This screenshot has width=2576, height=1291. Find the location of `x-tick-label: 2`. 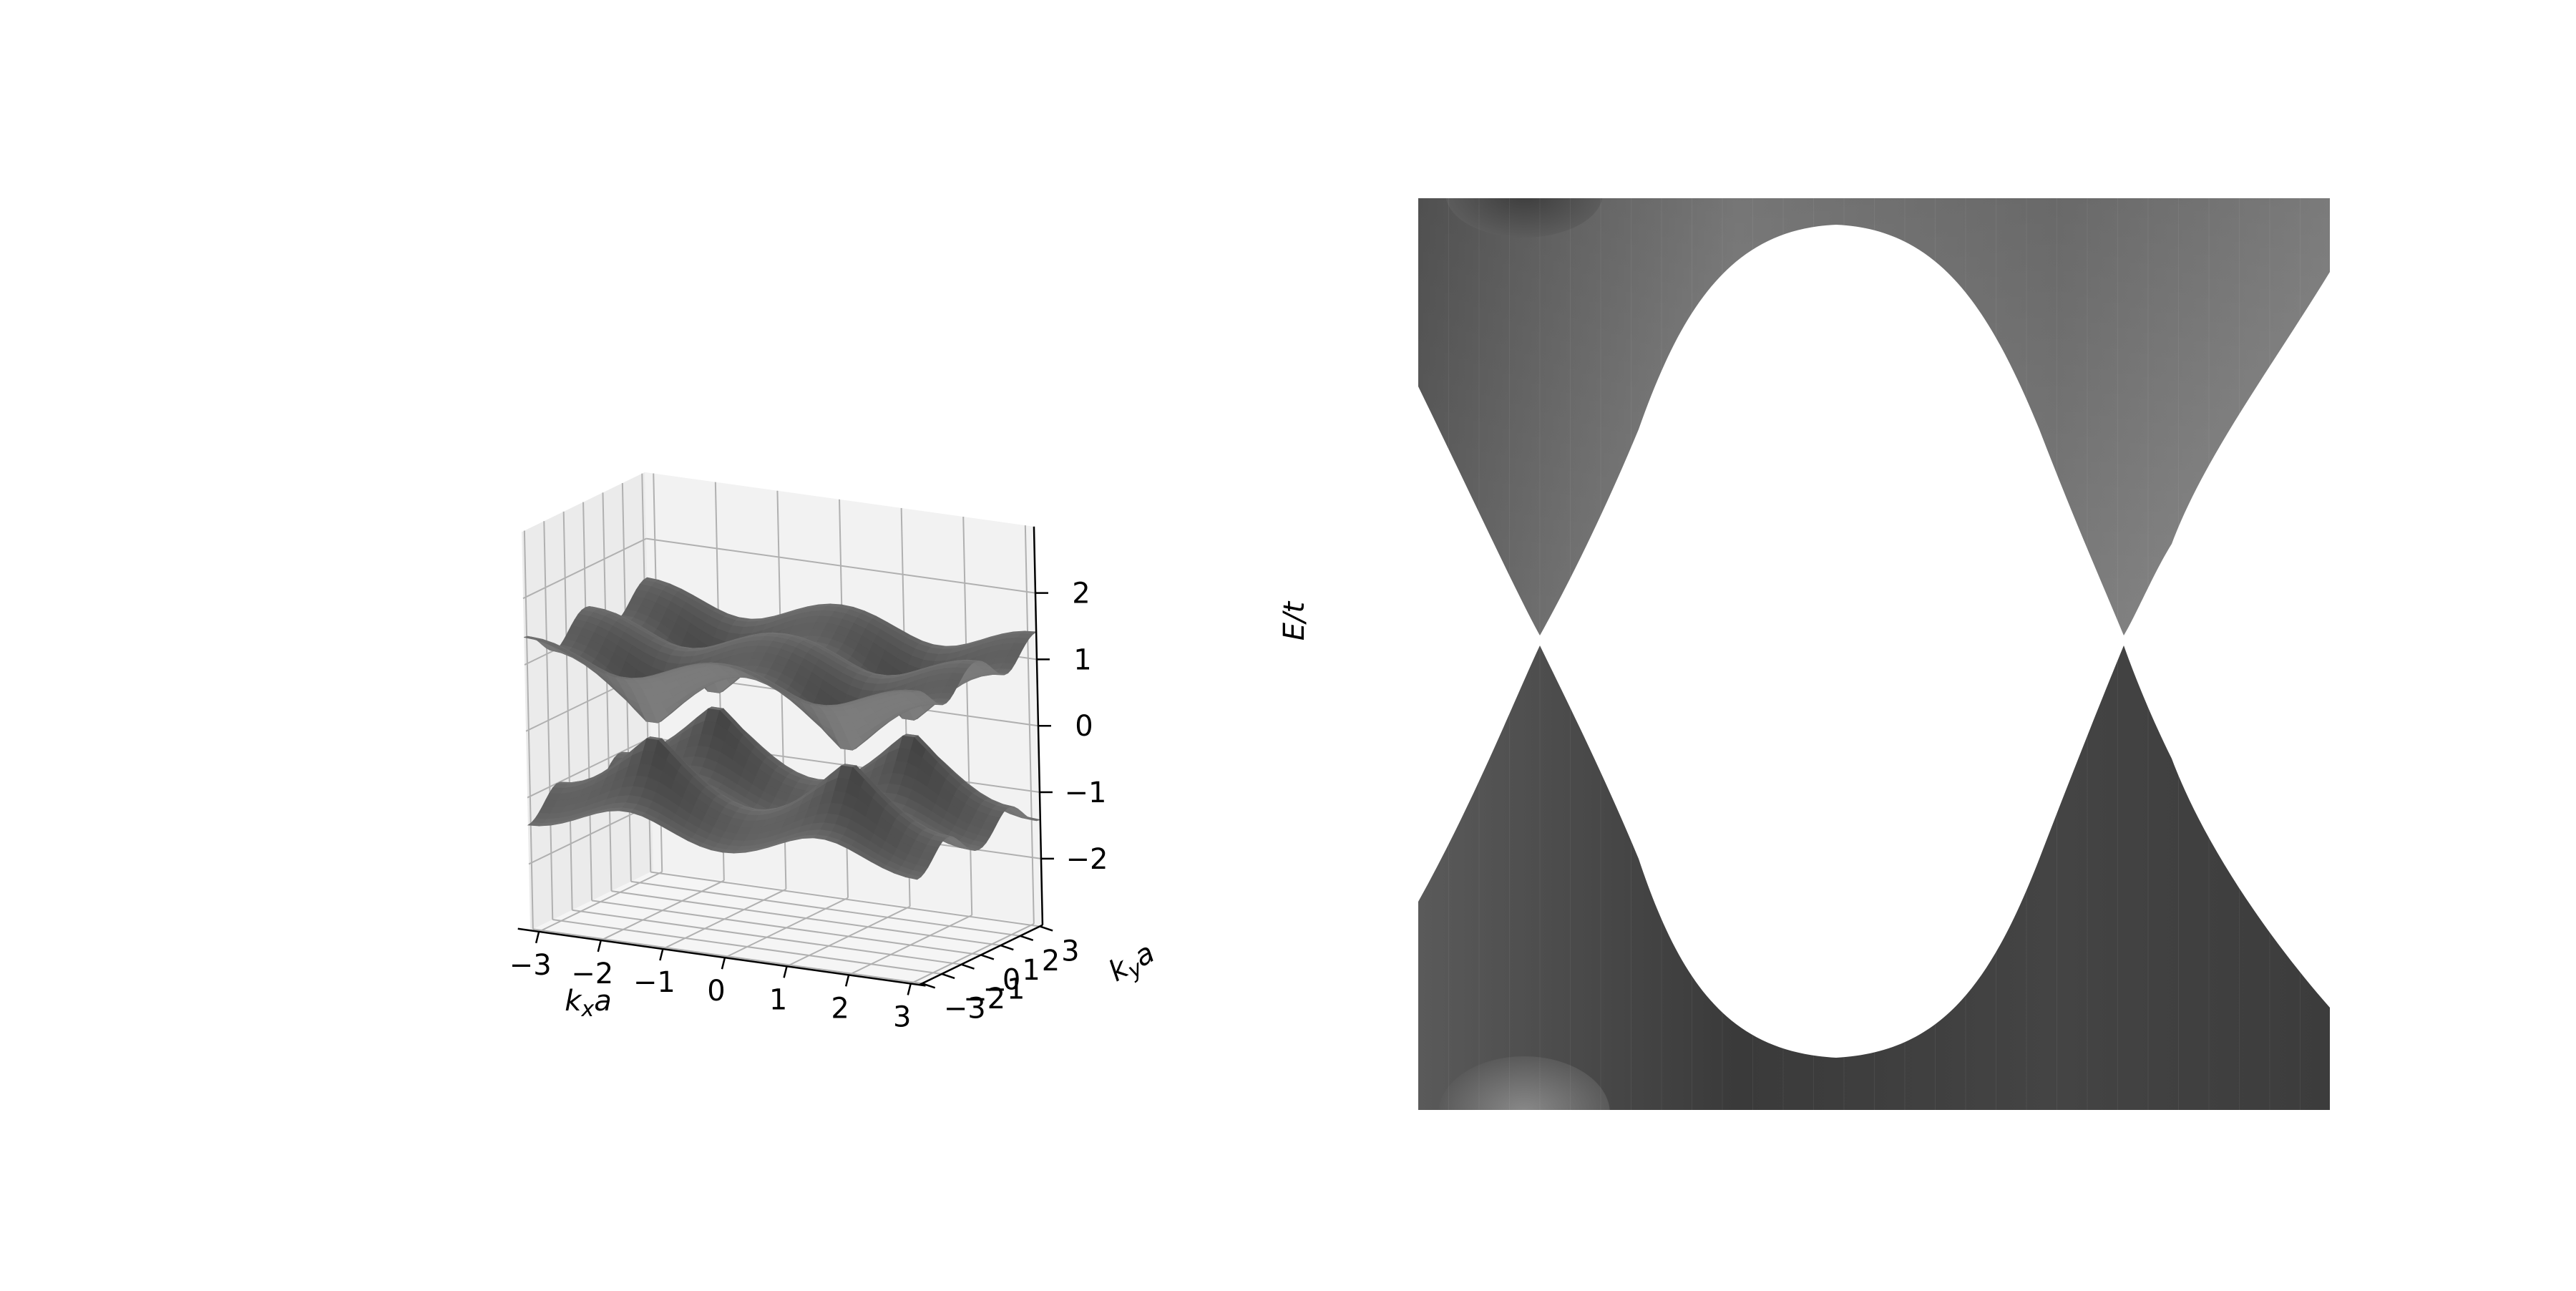

x-tick-label: 2 is located at coordinates (840, 1008).